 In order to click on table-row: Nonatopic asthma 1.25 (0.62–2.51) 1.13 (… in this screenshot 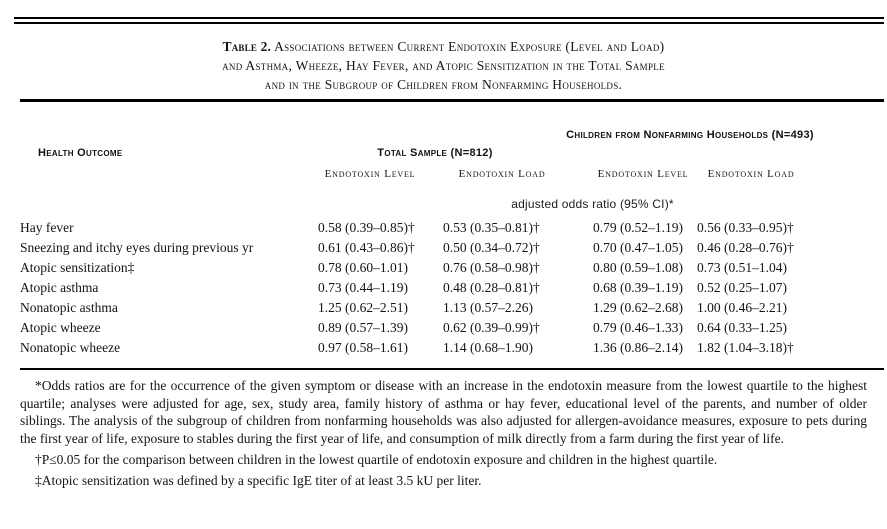, I will do `click(443, 306)`.